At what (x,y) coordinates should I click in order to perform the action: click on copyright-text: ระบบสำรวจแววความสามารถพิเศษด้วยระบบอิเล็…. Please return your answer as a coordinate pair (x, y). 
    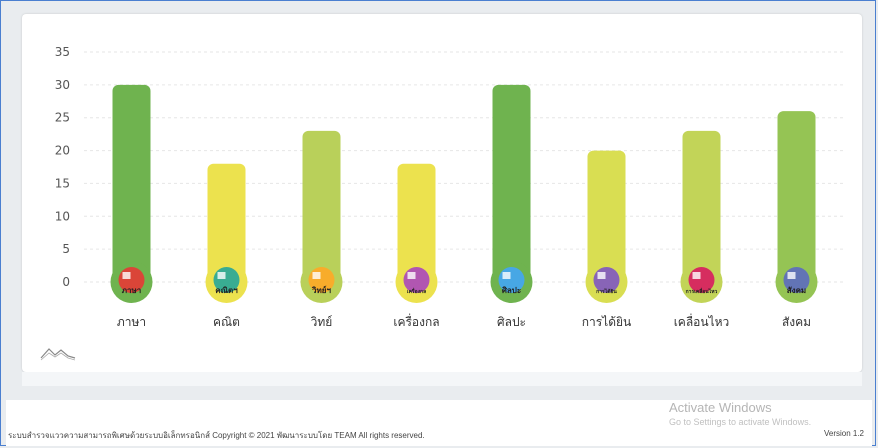
    Looking at the image, I should click on (216, 435).